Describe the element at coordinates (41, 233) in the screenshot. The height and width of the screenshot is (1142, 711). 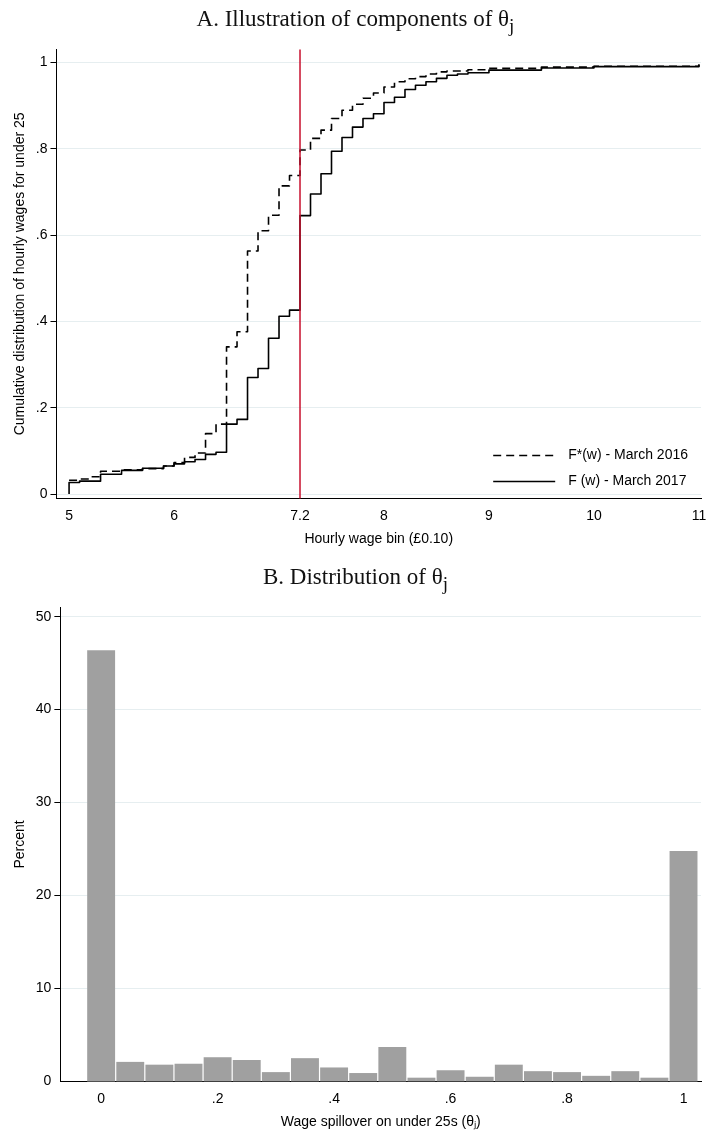
I see `y-tick-label: .6` at that location.